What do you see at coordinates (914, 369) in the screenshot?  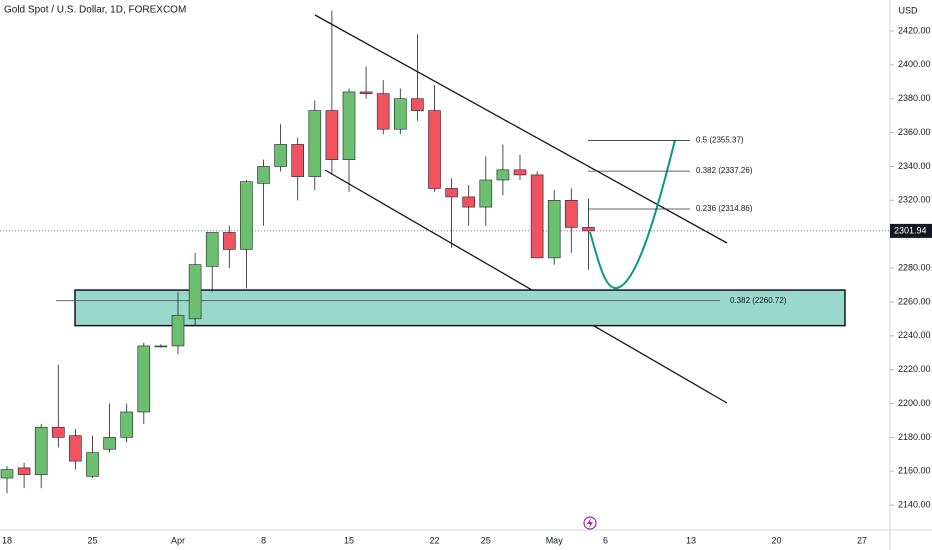 I see `y-tick-label: 2220.00` at bounding box center [914, 369].